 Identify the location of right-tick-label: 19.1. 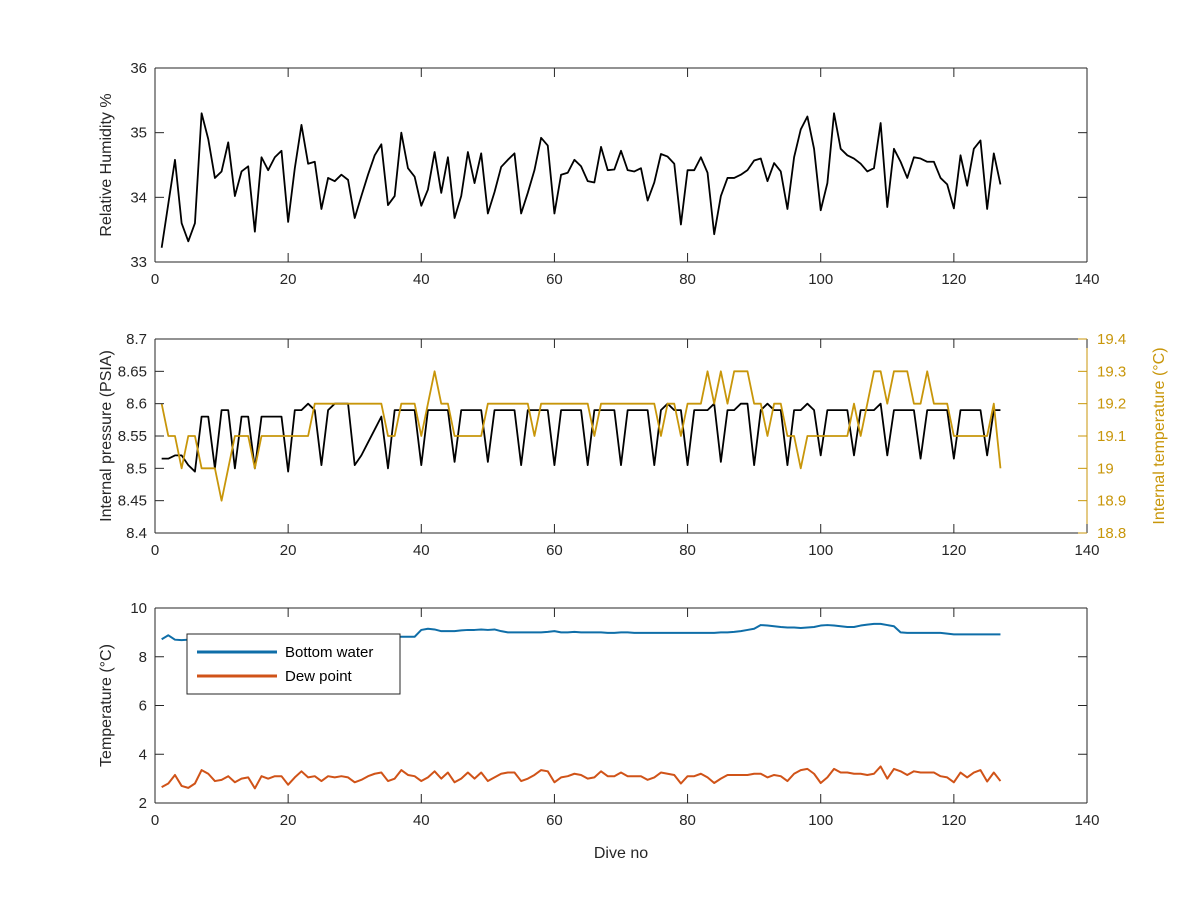
(1111, 436).